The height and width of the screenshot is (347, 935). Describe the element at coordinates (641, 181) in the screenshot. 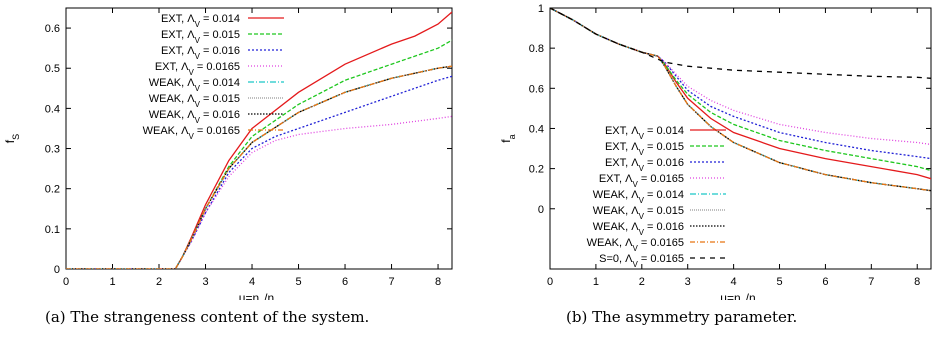

I see `chart-b-legend-label: EXT, ΛV = 0.0165` at that location.